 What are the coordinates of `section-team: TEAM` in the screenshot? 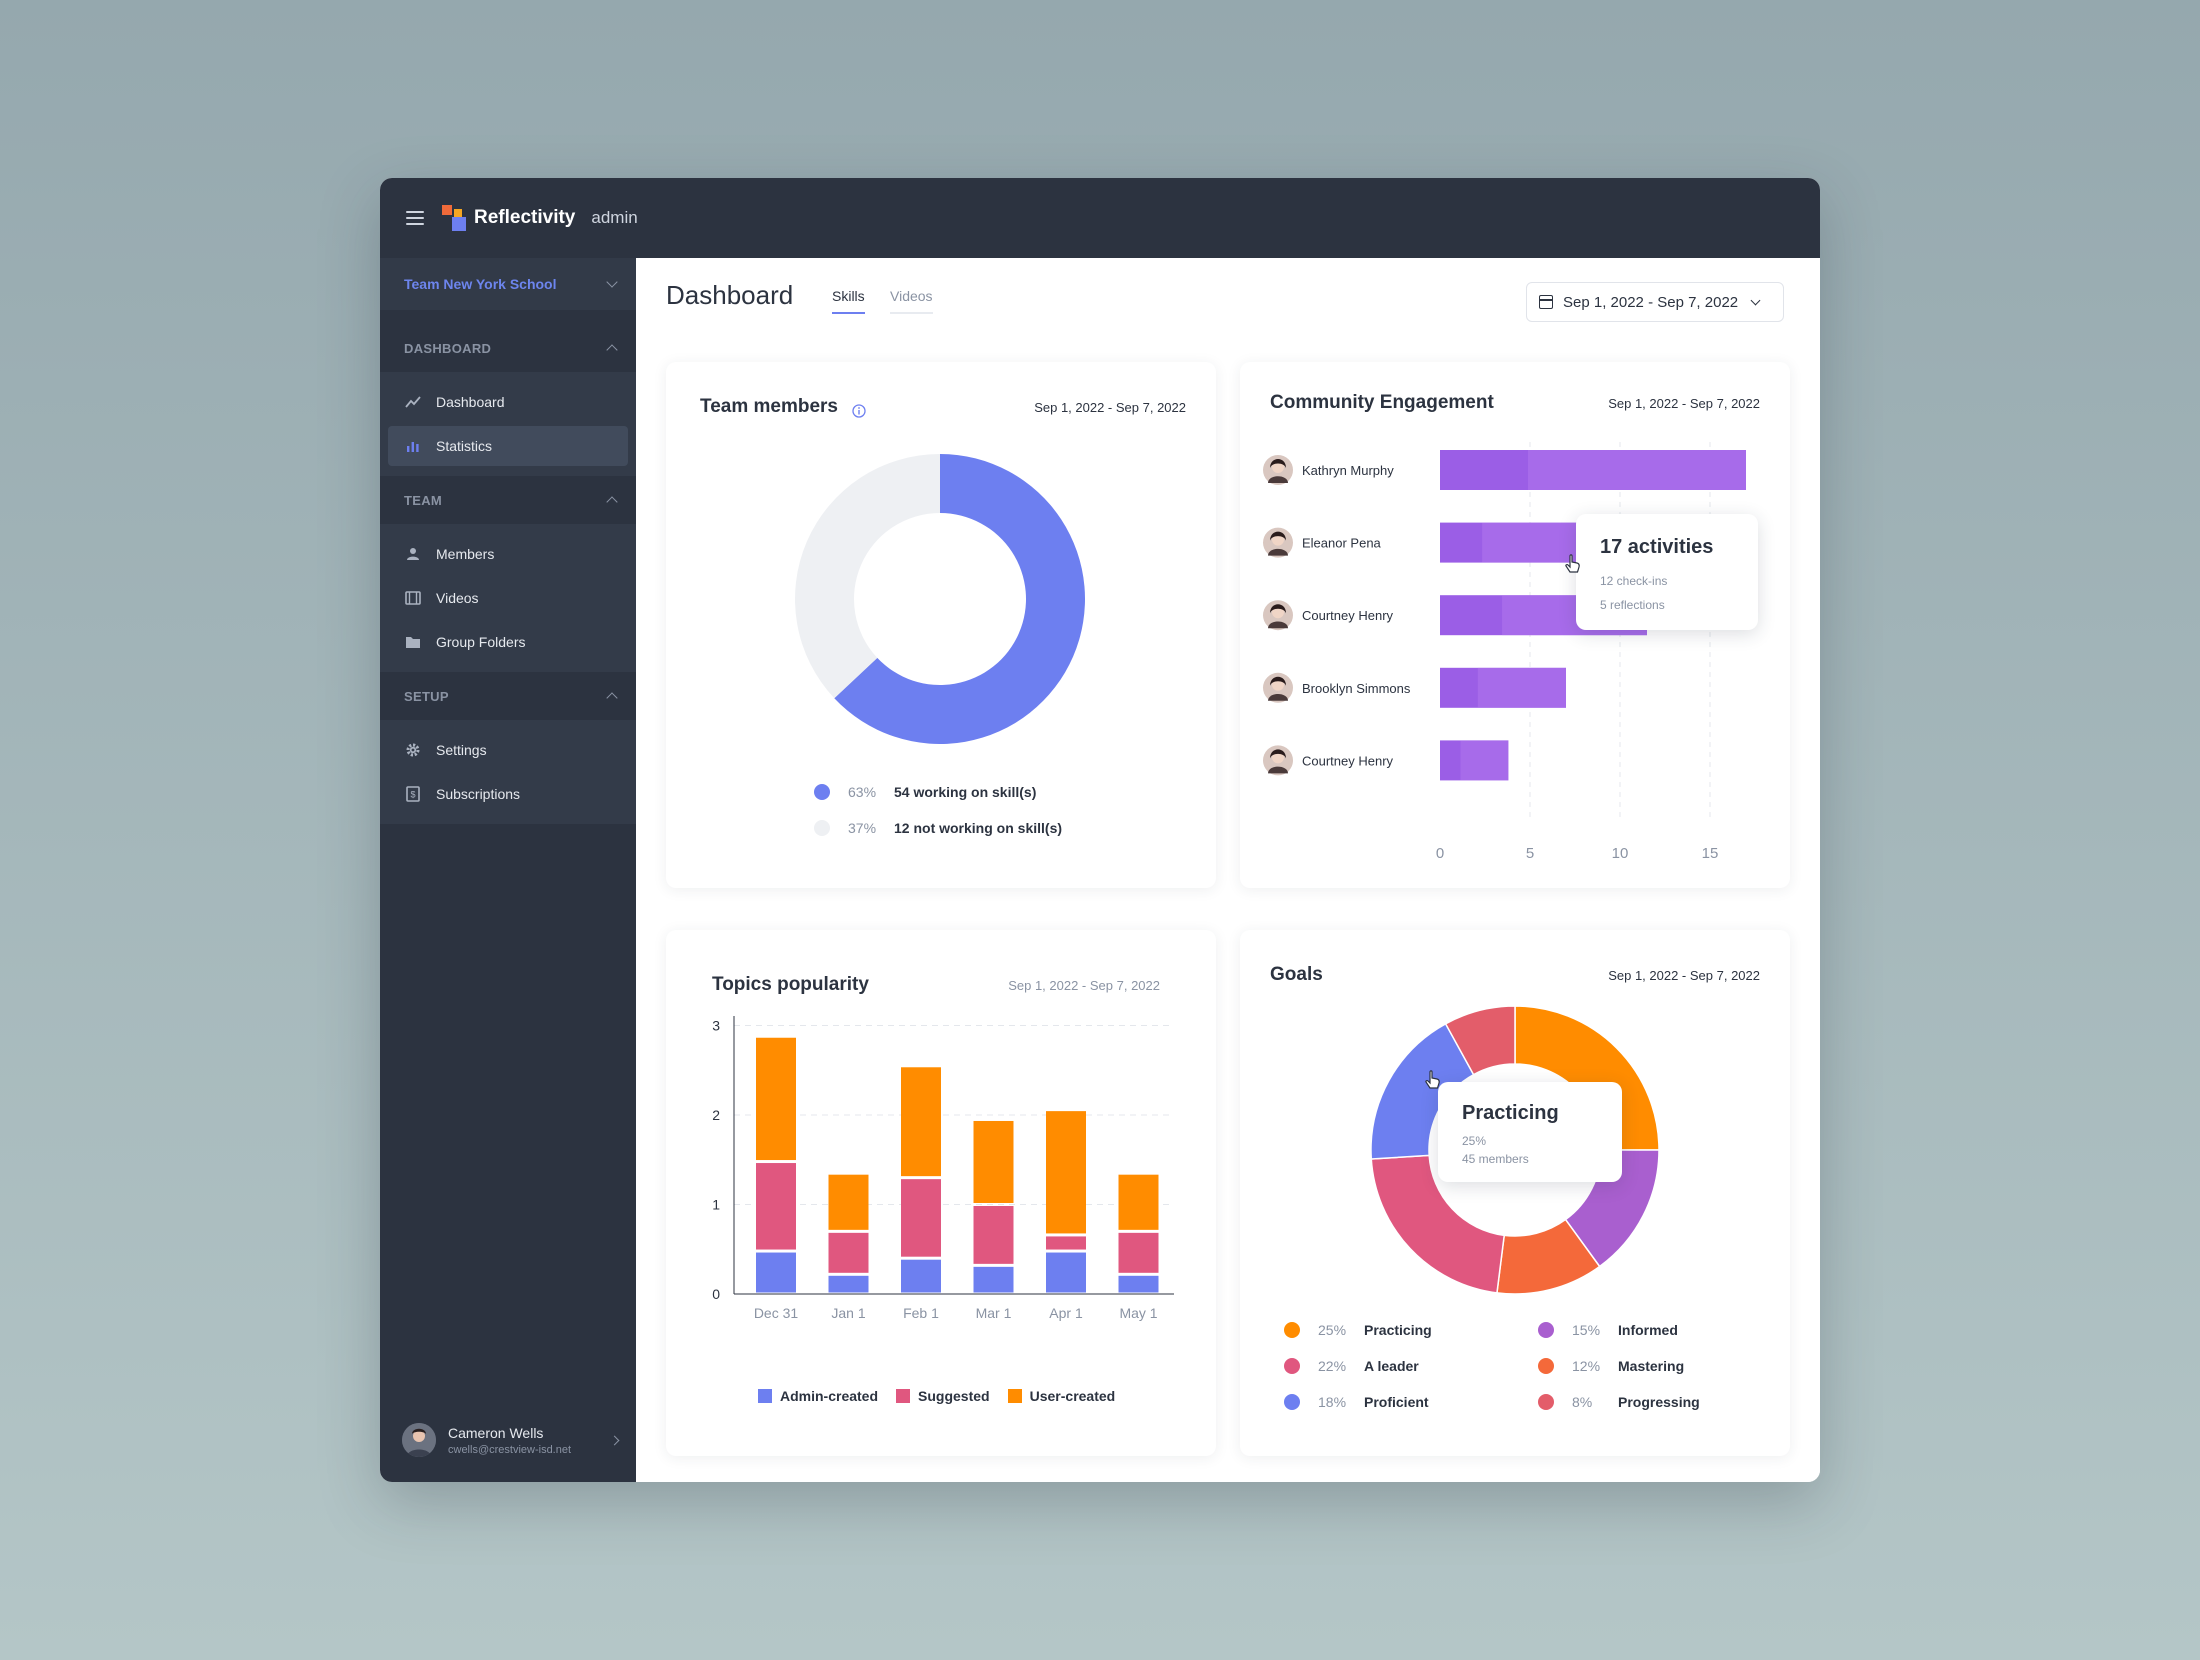 It's located at (508, 500).